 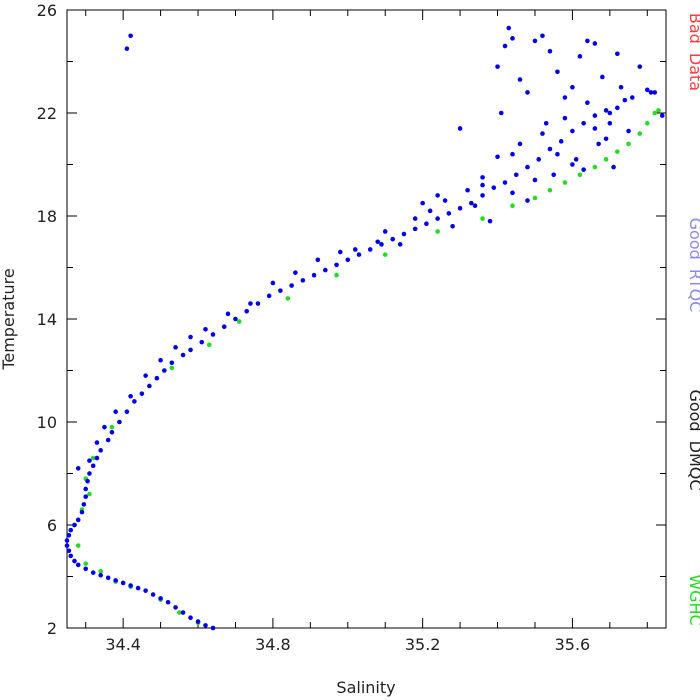 What do you see at coordinates (693, 439) in the screenshot?
I see `legend-label: Good DMQC` at bounding box center [693, 439].